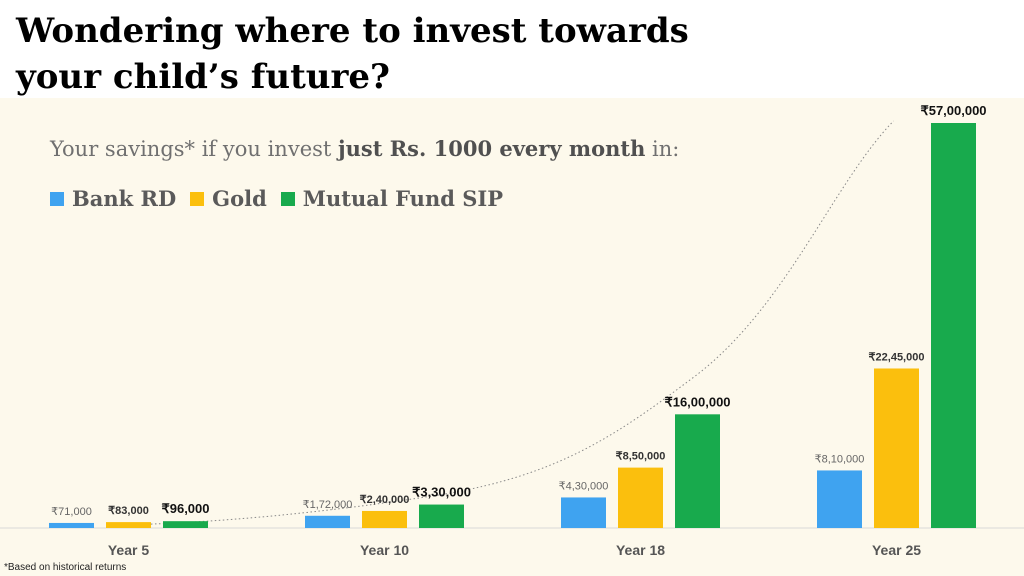 The image size is (1024, 576). What do you see at coordinates (128, 550) in the screenshot?
I see `x-tick-label-1: Year 5` at bounding box center [128, 550].